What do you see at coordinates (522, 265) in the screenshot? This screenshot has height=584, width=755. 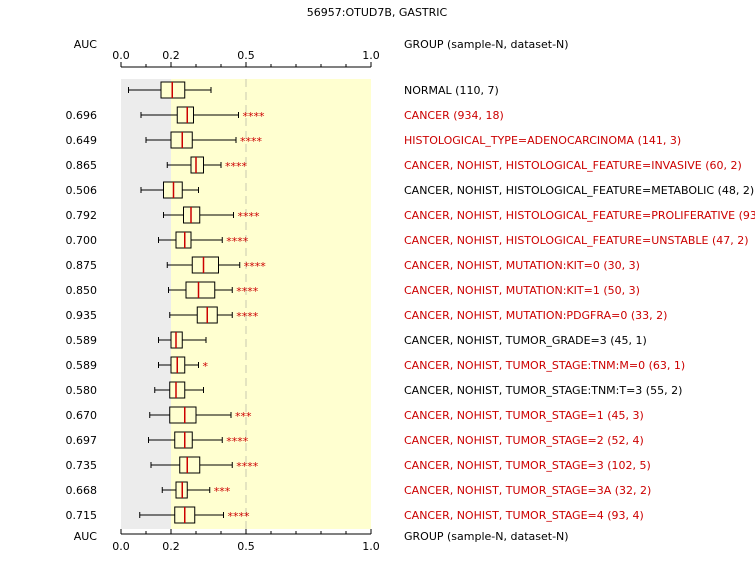 I see `group-label: CANCER, NOHIST, MUTATION:KIT=0 (30, 3)` at bounding box center [522, 265].